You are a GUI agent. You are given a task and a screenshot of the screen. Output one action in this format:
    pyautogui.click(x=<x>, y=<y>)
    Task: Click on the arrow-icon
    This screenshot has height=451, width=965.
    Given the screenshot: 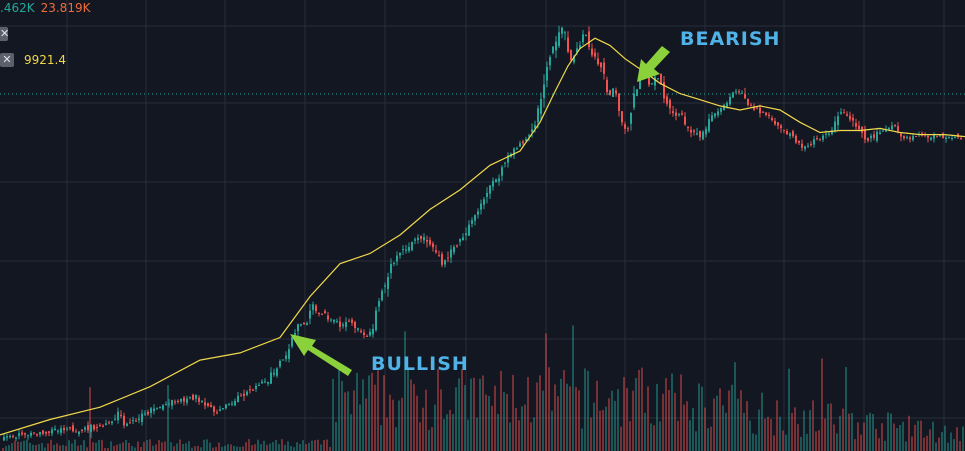 What is the action you would take?
    pyautogui.click(x=321, y=355)
    